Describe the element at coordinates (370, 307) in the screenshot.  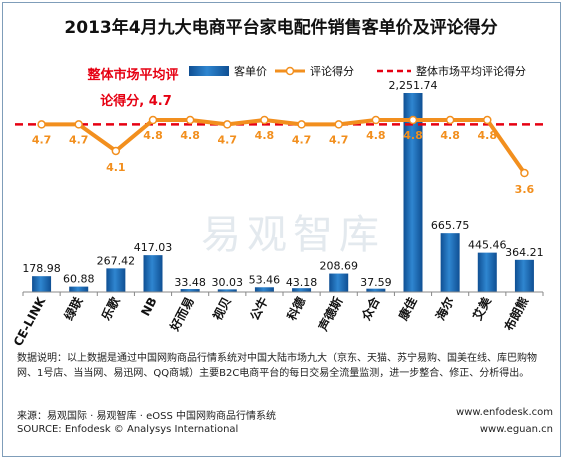
I see `category-label-9: 众合` at that location.